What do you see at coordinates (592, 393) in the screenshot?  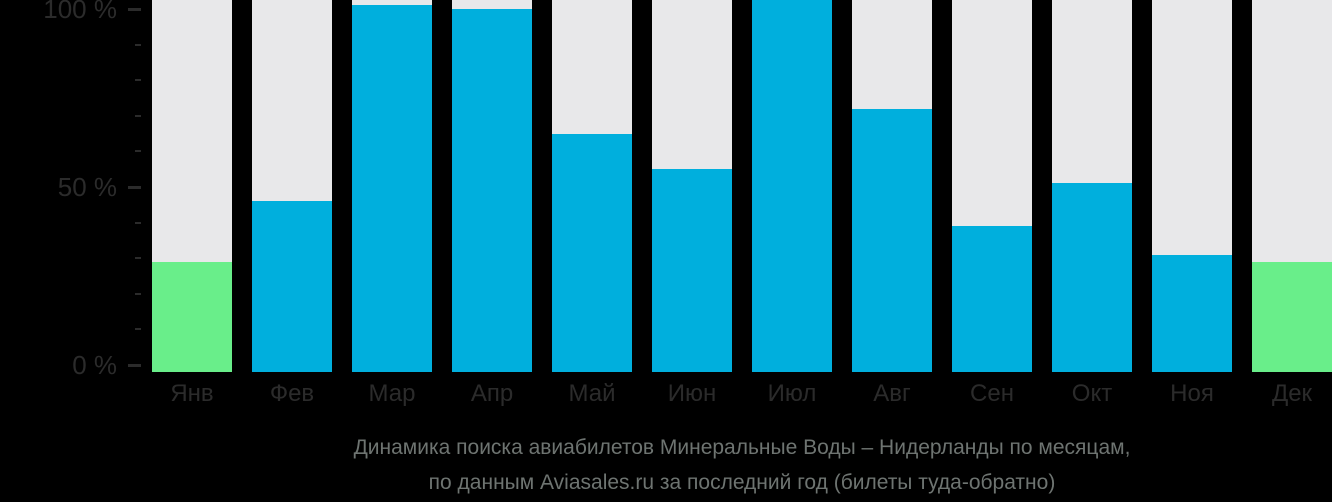 I see `x-axis-label-may: Май` at bounding box center [592, 393].